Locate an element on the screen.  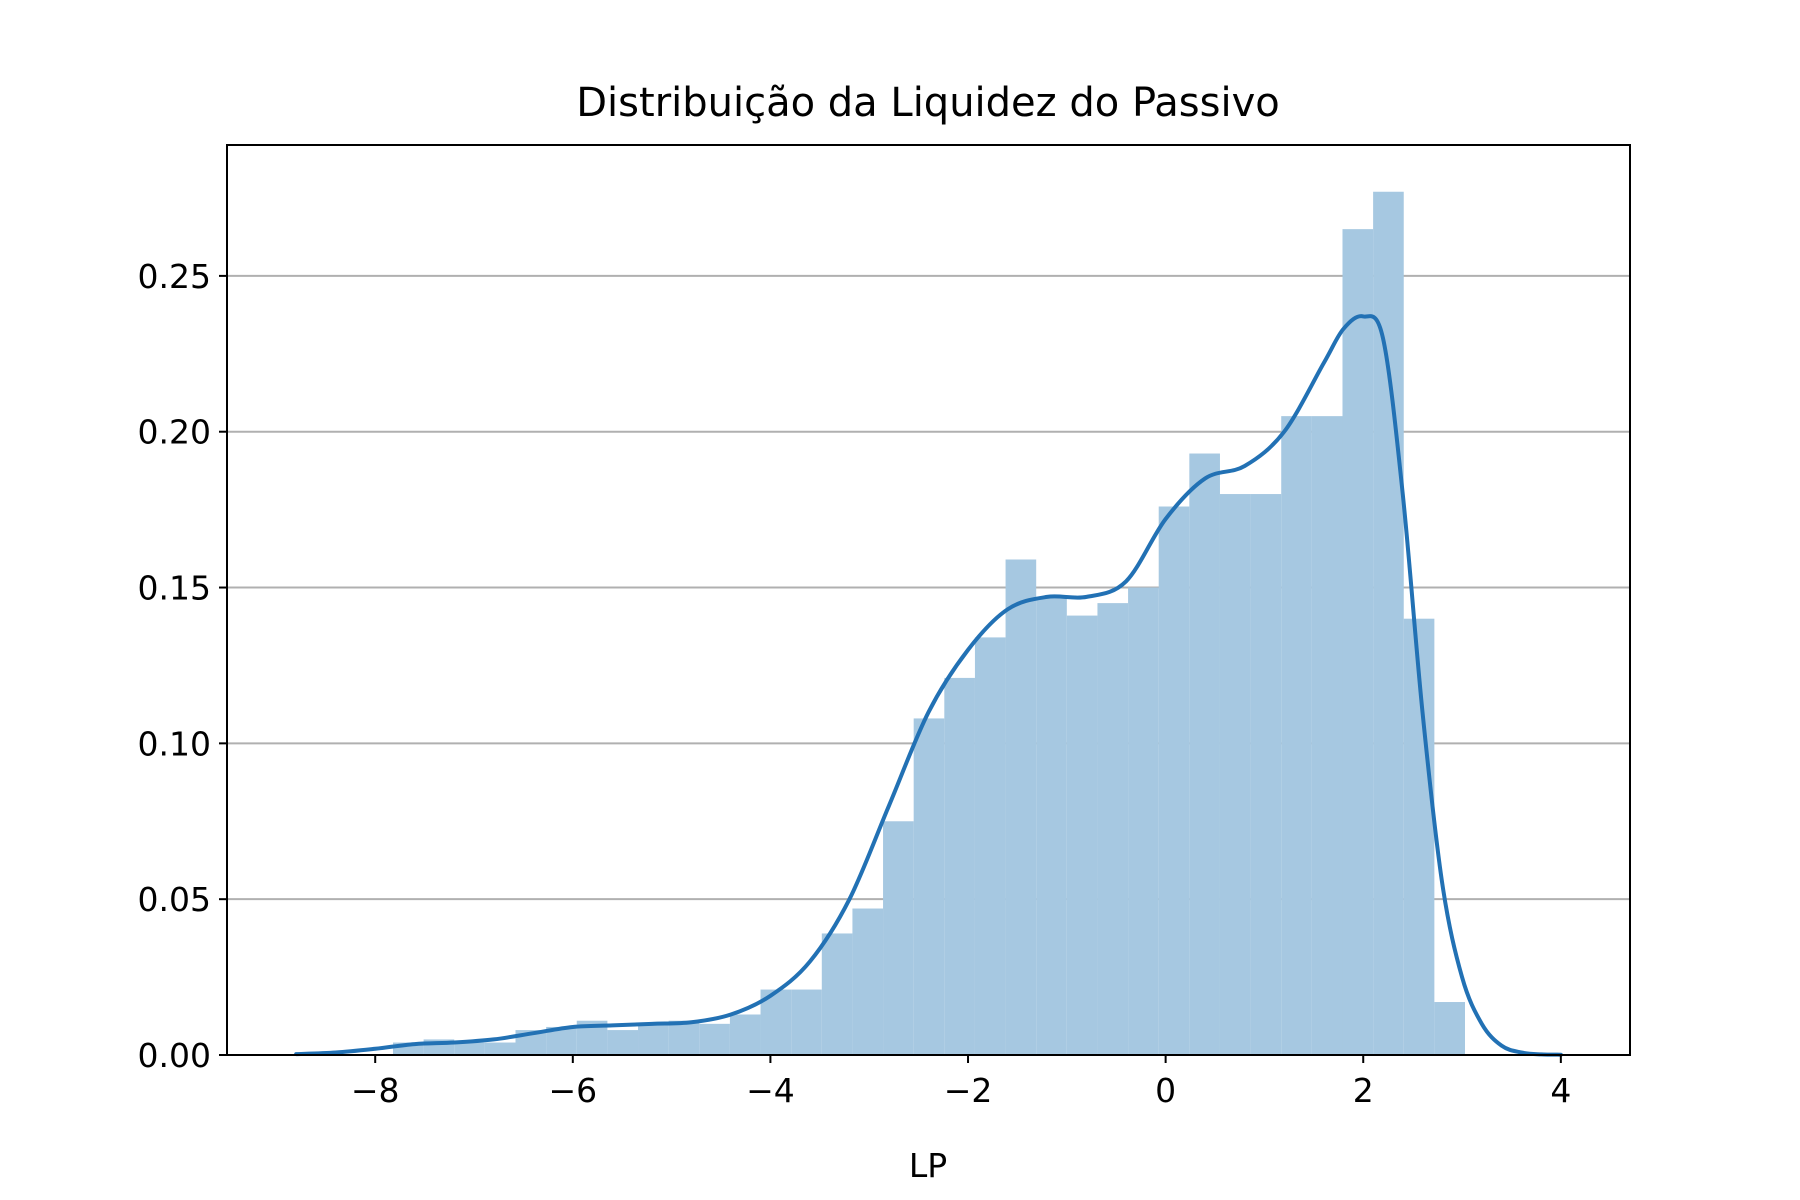
x-axis: −8 −6 −4 −2 0 2 4 is located at coordinates (961, 1082).